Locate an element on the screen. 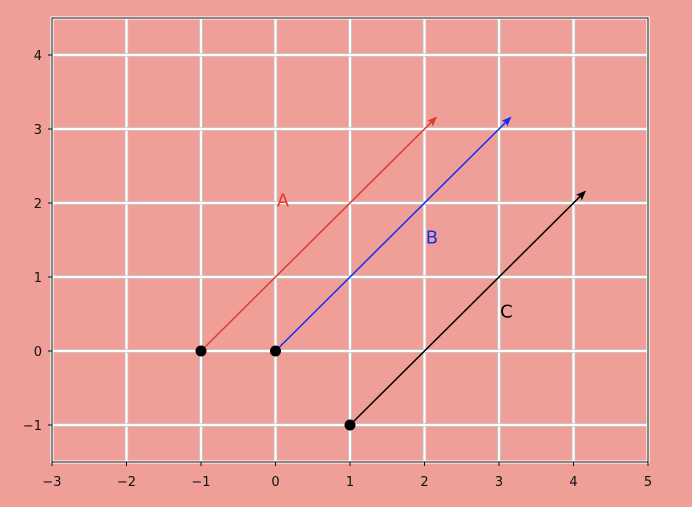 The width and height of the screenshot is (692, 507). x-tick-label: 5 is located at coordinates (648, 482).